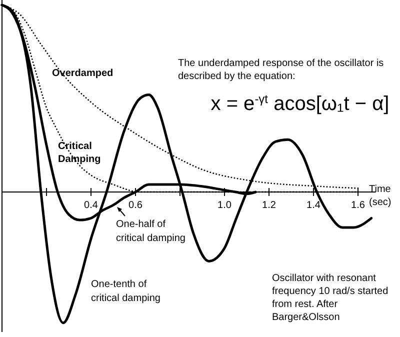 Image resolution: width=400 pixels, height=337 pixels. What do you see at coordinates (300, 103) in the screenshot?
I see `annotation: x = e$^{-γt}$ acos[ω₁t − α]` at bounding box center [300, 103].